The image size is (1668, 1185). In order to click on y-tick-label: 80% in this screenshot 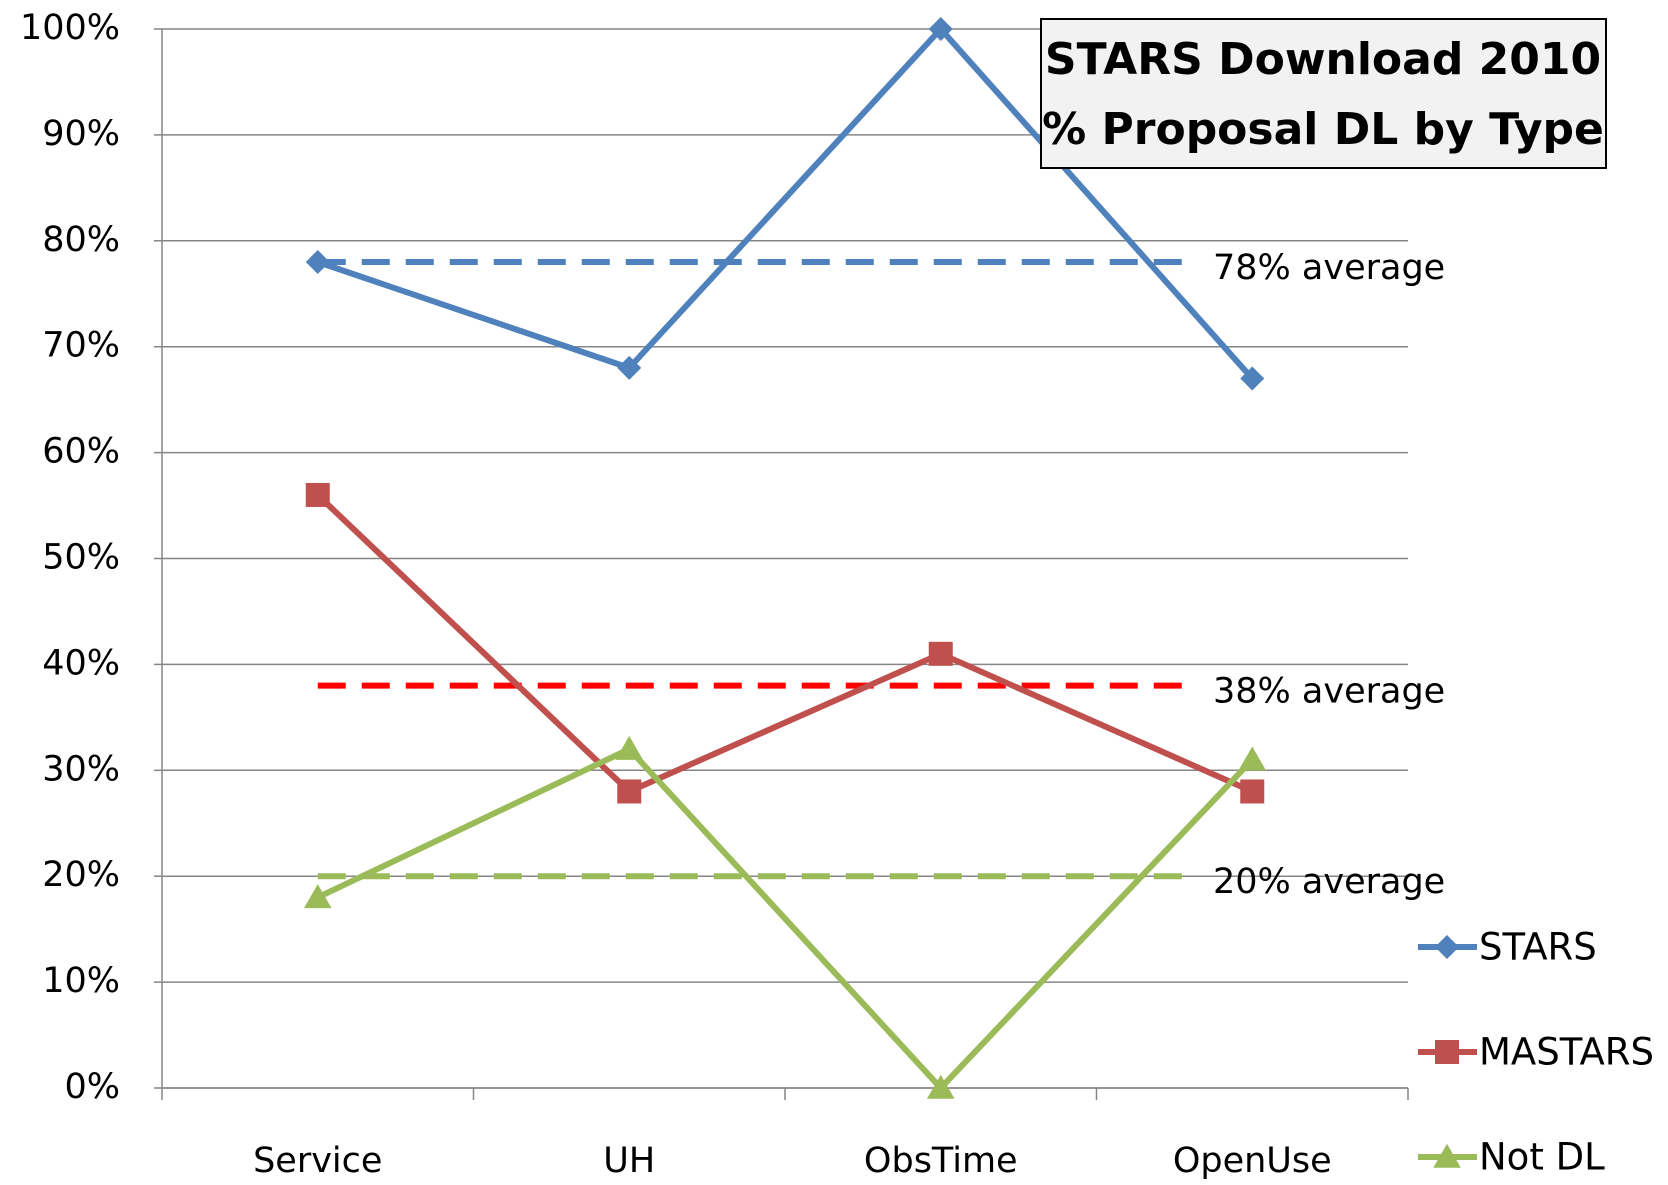, I will do `click(81, 240)`.